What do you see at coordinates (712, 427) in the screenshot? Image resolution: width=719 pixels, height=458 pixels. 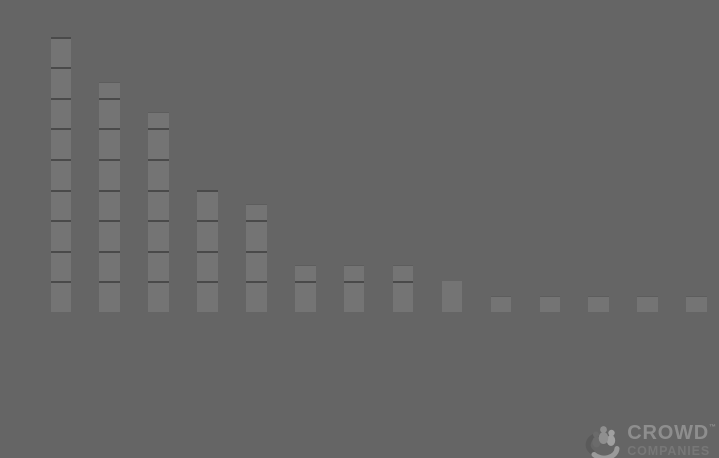 I see `trademark-symbol: ™` at bounding box center [712, 427].